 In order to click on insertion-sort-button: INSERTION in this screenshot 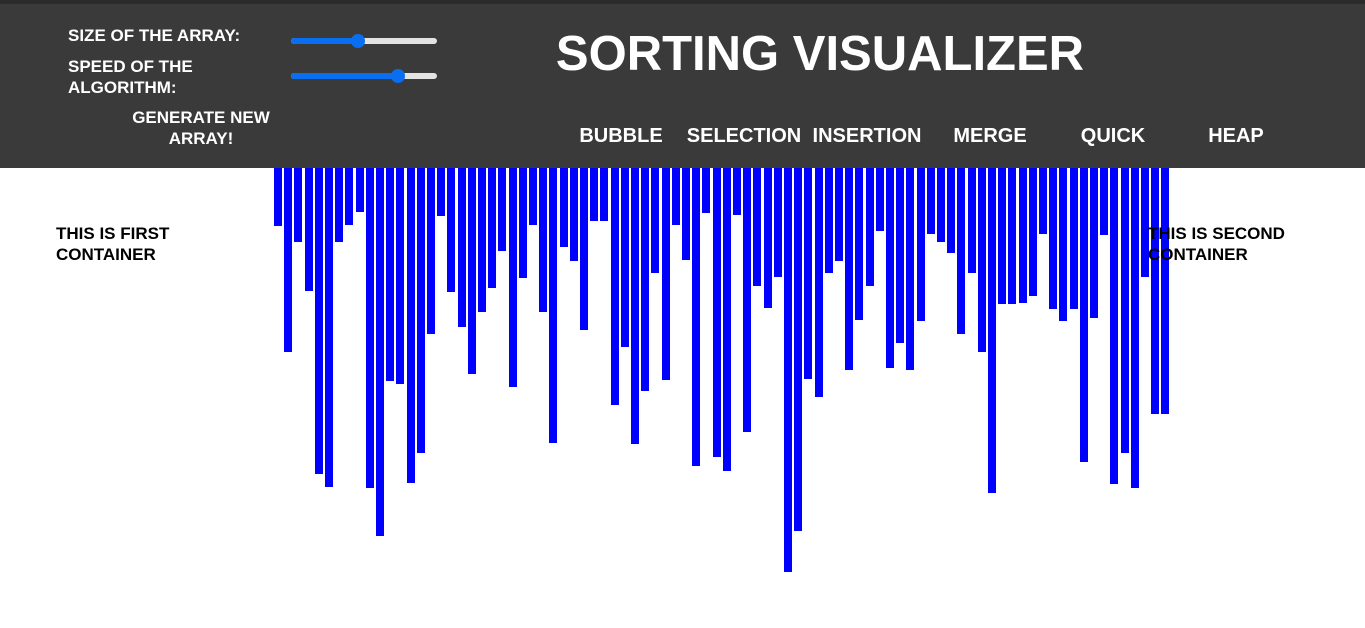, I will do `click(867, 136)`.